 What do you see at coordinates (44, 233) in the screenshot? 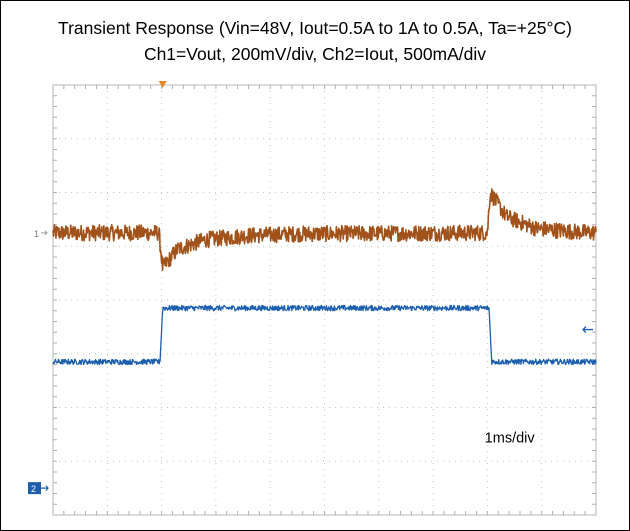
I see `channel-1-arrow-icon` at bounding box center [44, 233].